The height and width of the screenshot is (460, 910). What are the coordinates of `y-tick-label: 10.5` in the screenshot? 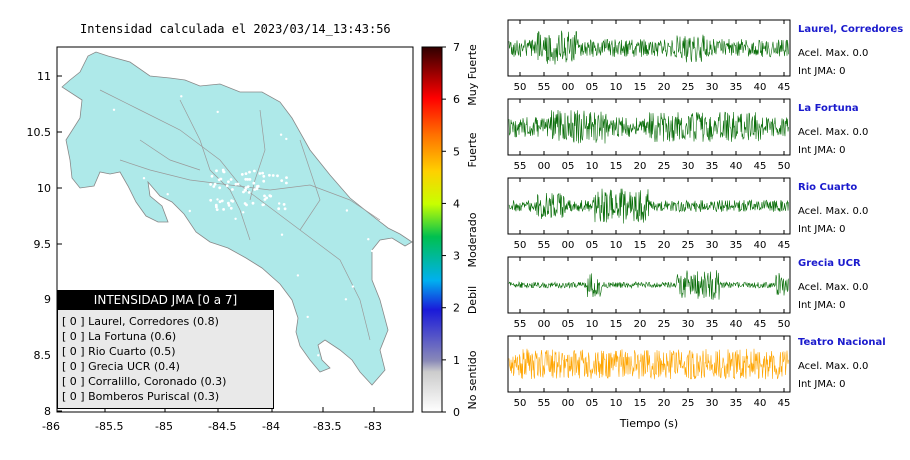 It's located at (39, 132).